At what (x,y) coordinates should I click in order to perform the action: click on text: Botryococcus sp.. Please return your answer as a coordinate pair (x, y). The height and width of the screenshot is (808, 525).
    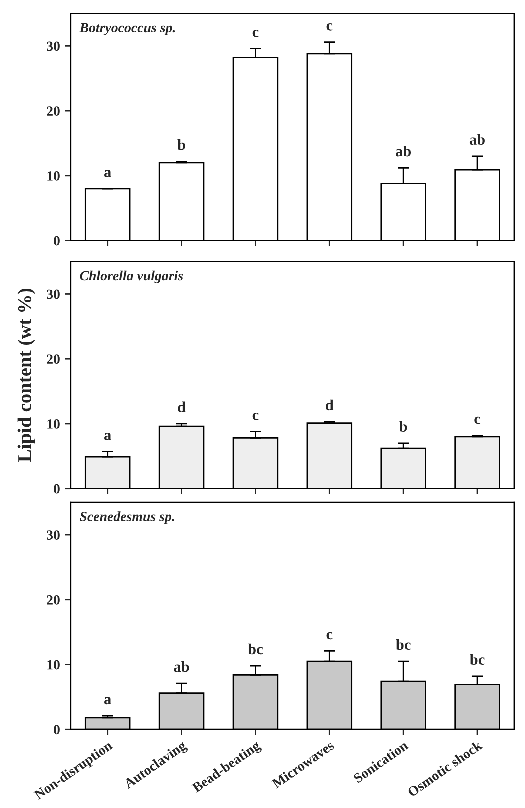
    Looking at the image, I should click on (128, 29).